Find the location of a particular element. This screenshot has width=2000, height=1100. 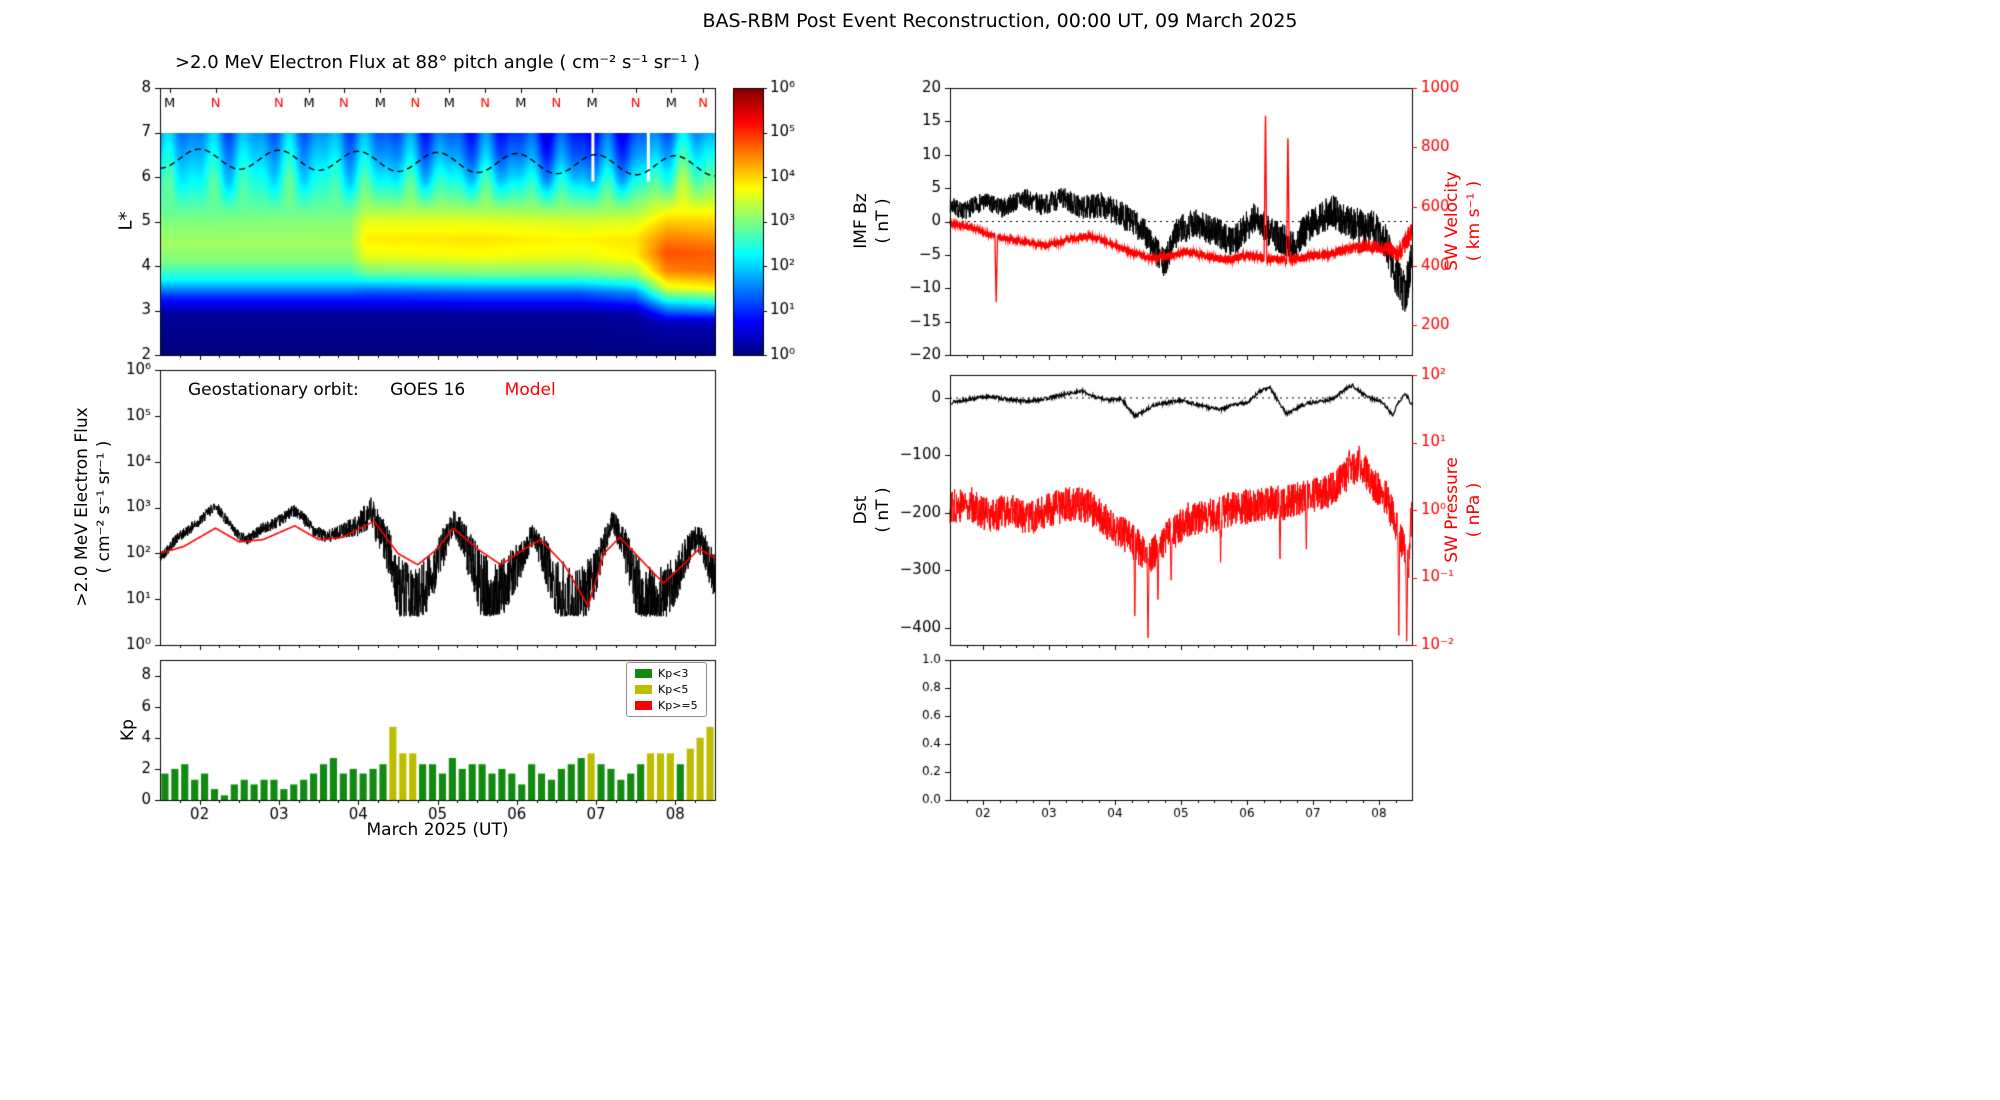

flux-y-axis-label: >2.0 MeV Electron Flux ( cm⁻² s⁻¹ sr⁻¹ ) is located at coordinates (93, 506).